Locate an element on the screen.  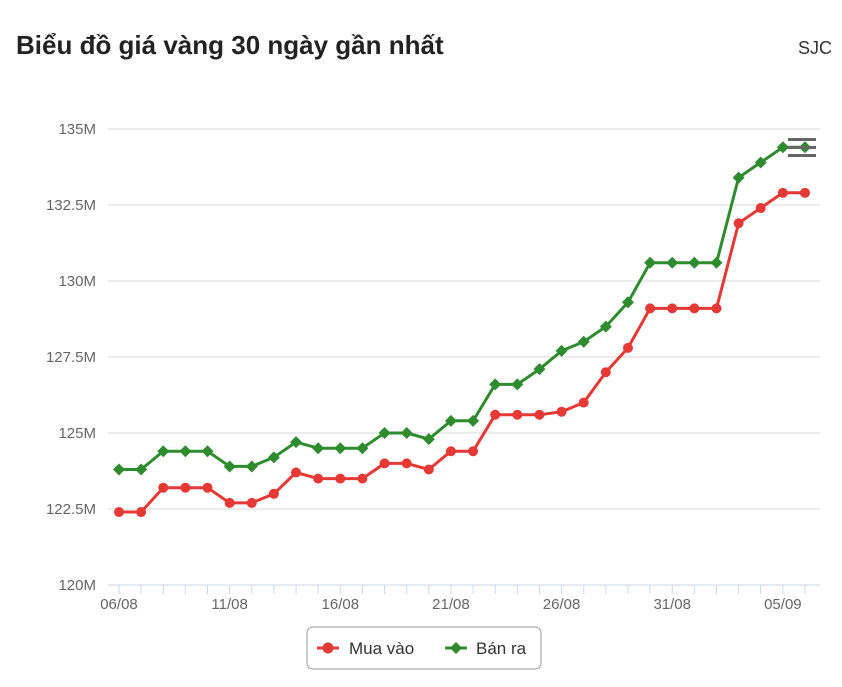
y-tick-label: 135M is located at coordinates (77, 129).